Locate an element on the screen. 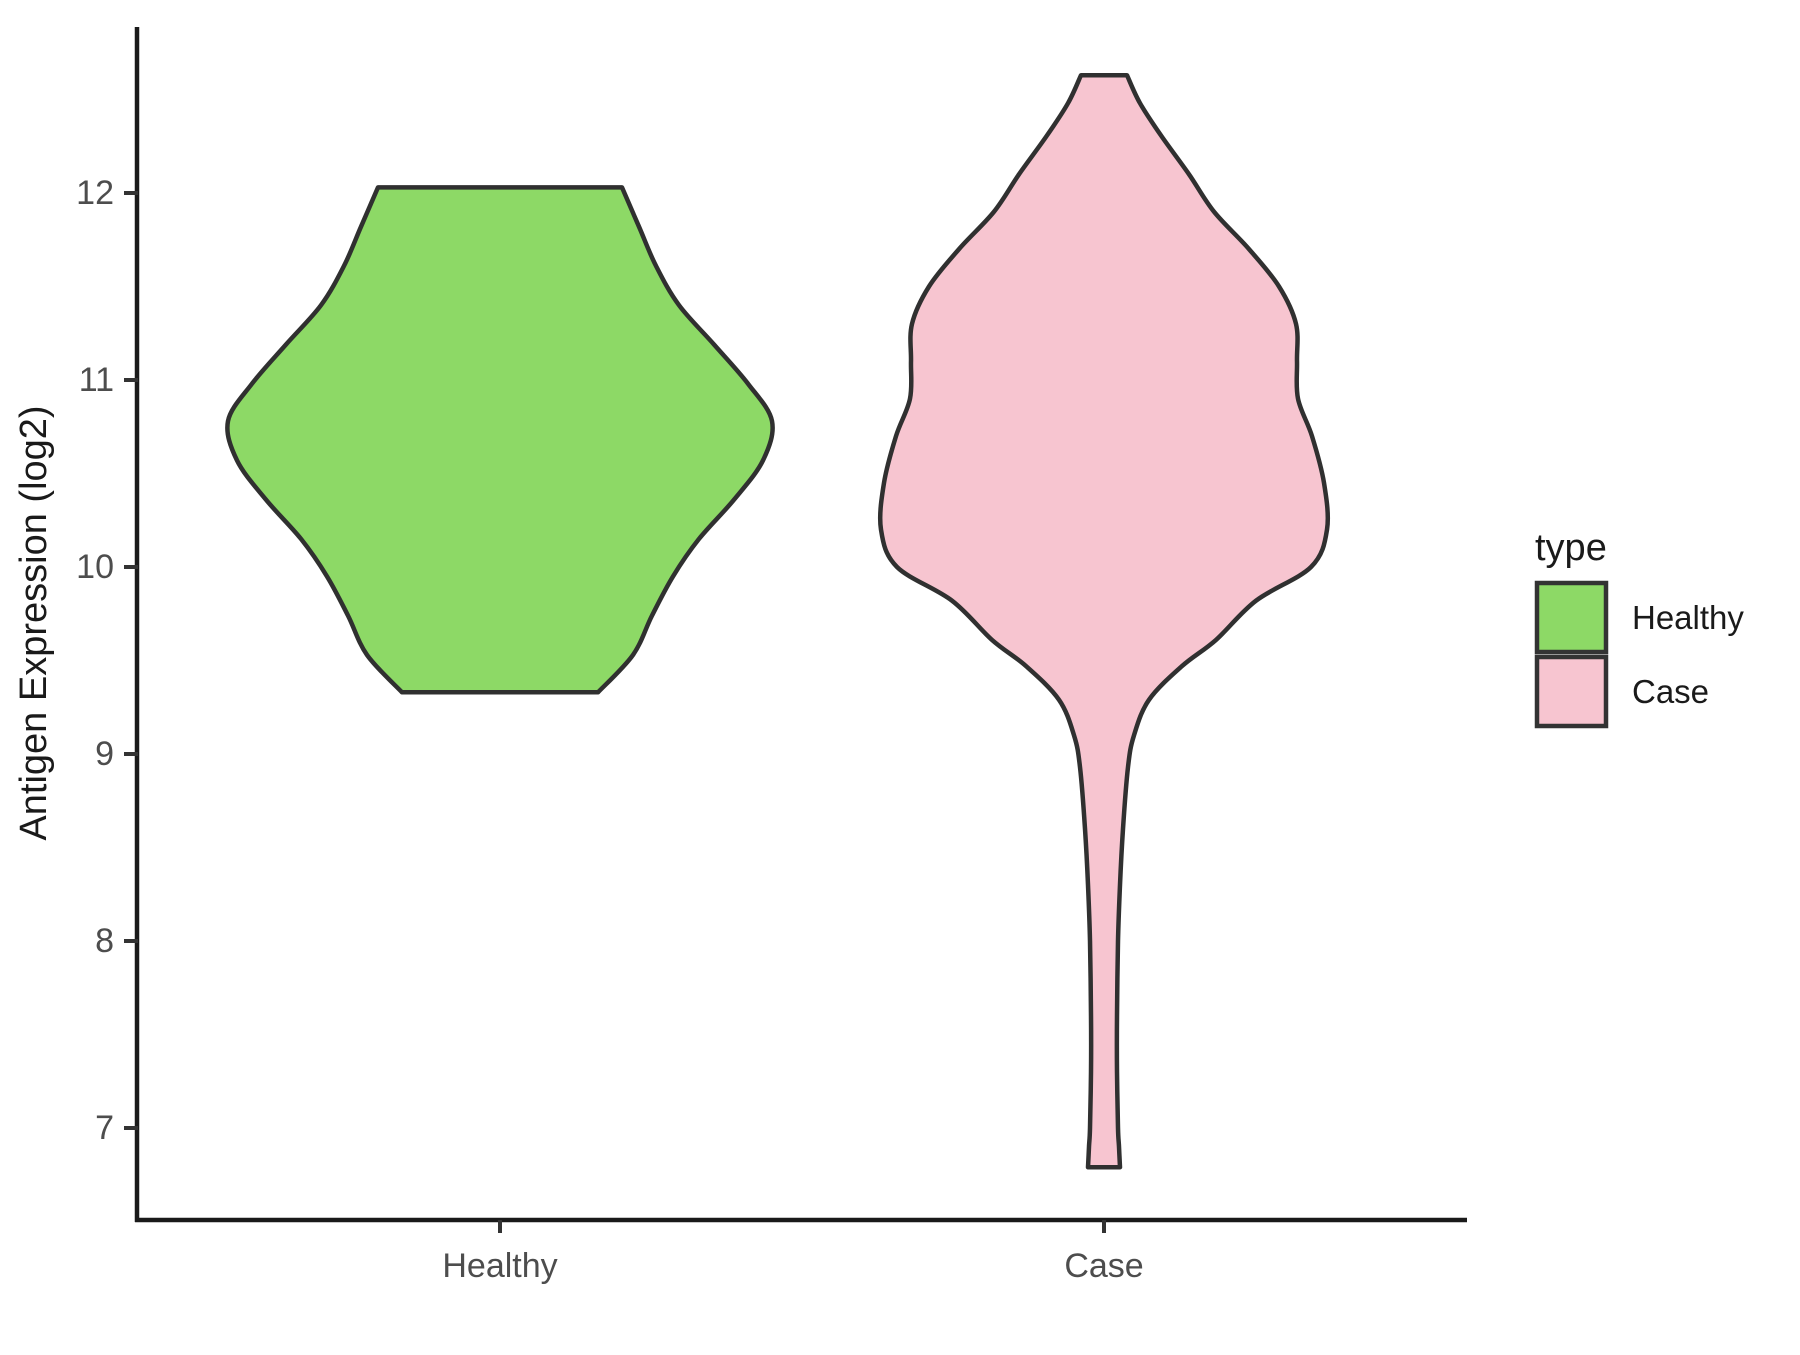 The width and height of the screenshot is (1800, 1355). violin-healthy is located at coordinates (500, 440).